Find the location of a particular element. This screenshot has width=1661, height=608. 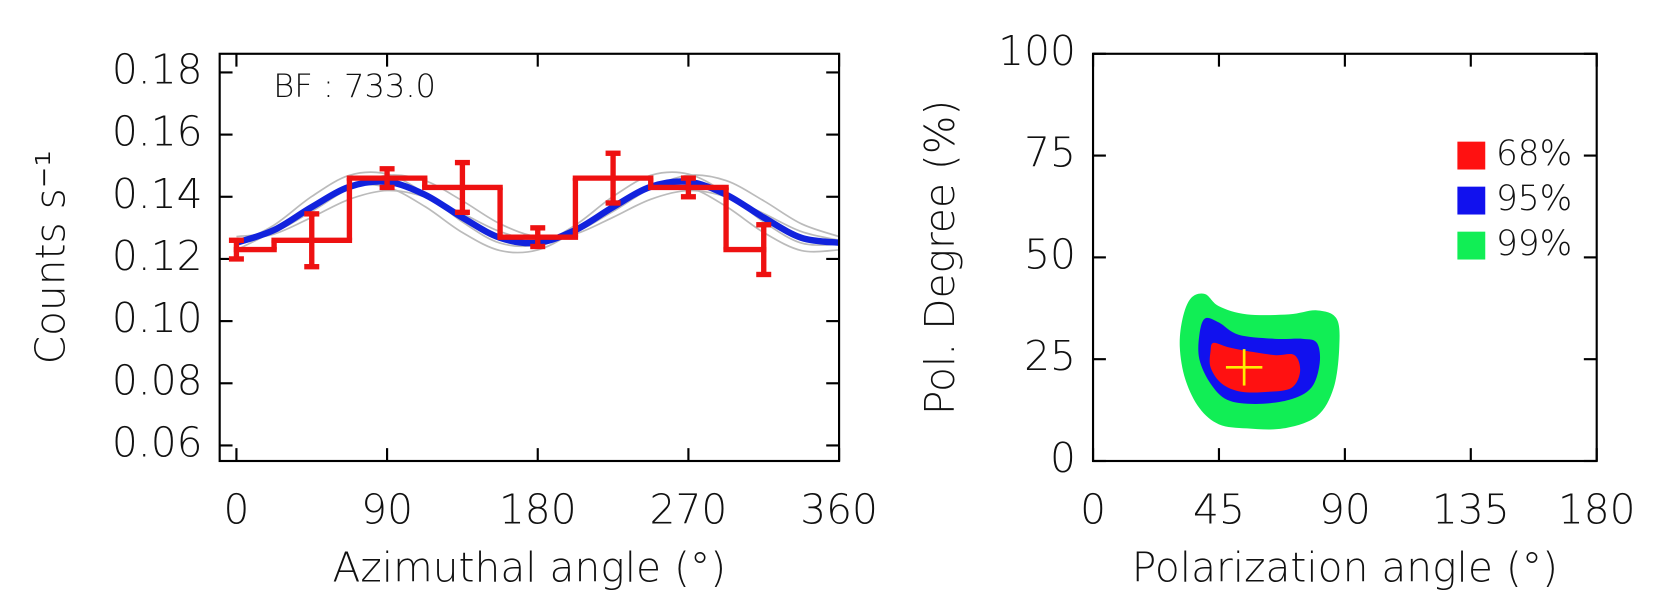

y-tick-label: 0.06 is located at coordinates (157, 442).